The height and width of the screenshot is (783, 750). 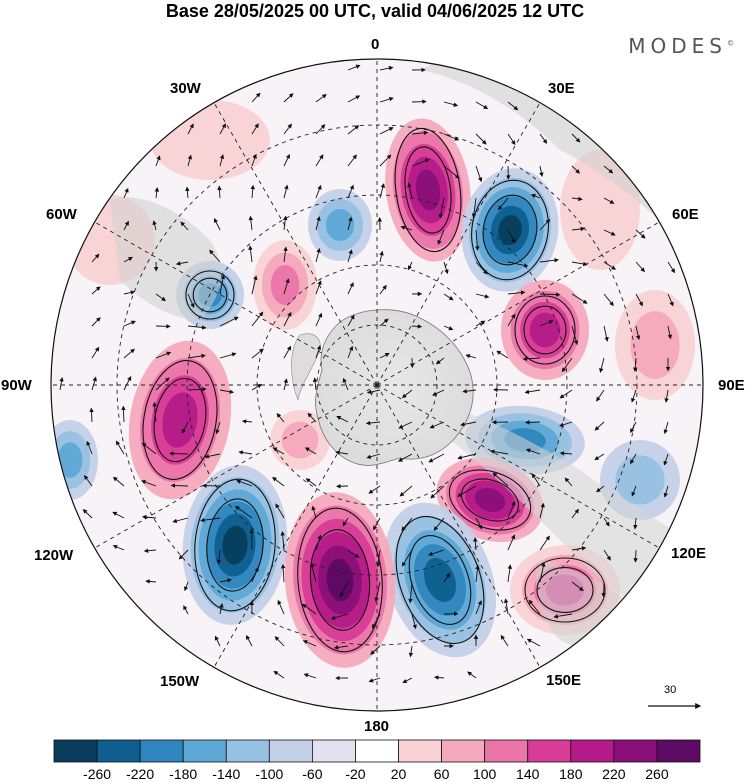 I want to click on label-lon-30e: 30E, so click(x=561, y=88).